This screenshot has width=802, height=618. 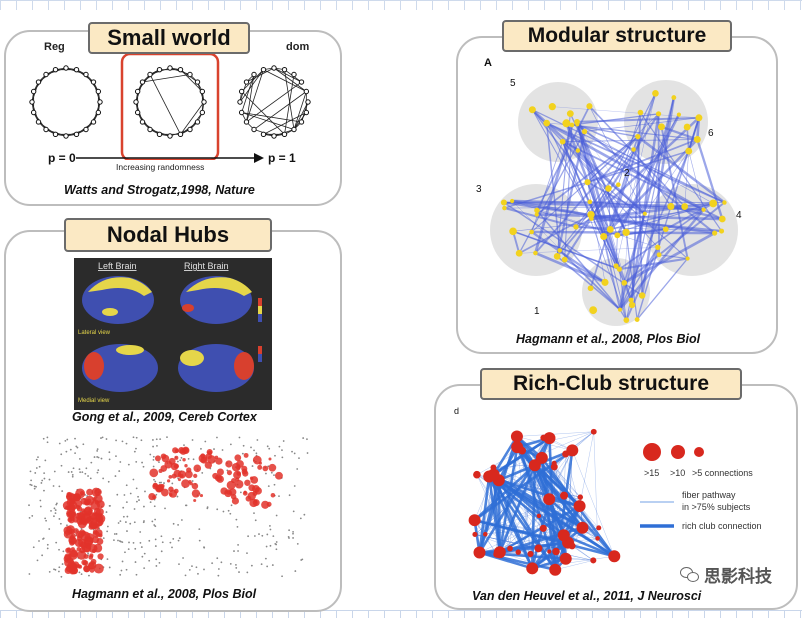 I want to click on label-random: dom, so click(x=297, y=47).